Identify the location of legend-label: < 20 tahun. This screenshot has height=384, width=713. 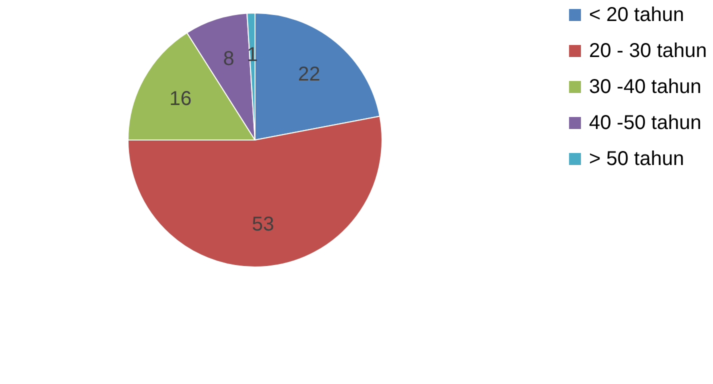
(636, 15).